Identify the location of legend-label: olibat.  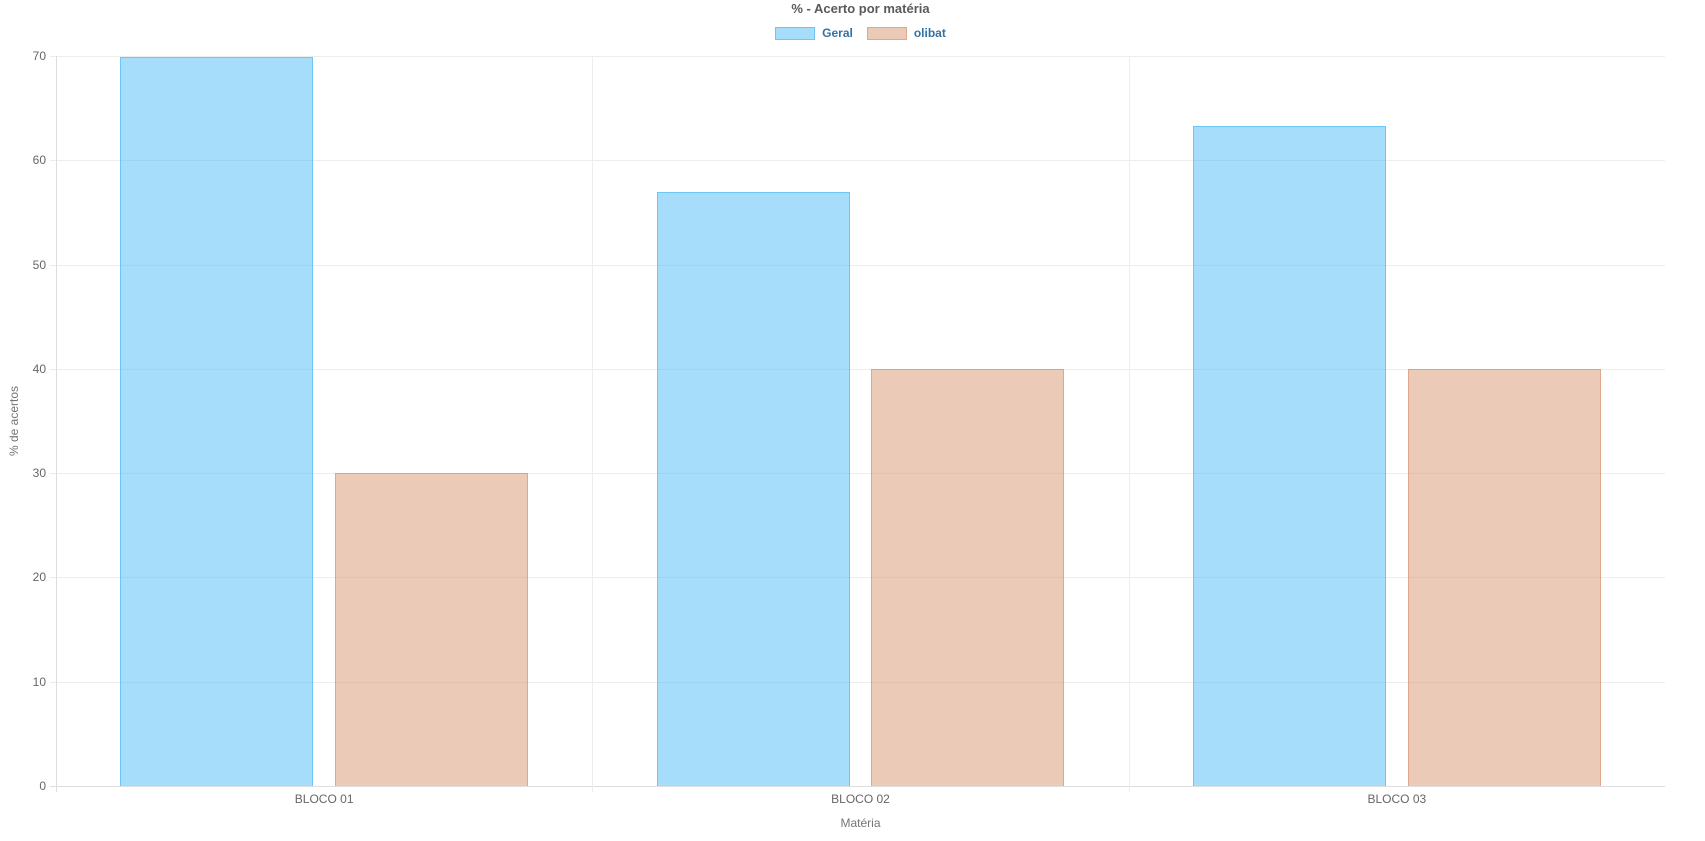
(929, 33).